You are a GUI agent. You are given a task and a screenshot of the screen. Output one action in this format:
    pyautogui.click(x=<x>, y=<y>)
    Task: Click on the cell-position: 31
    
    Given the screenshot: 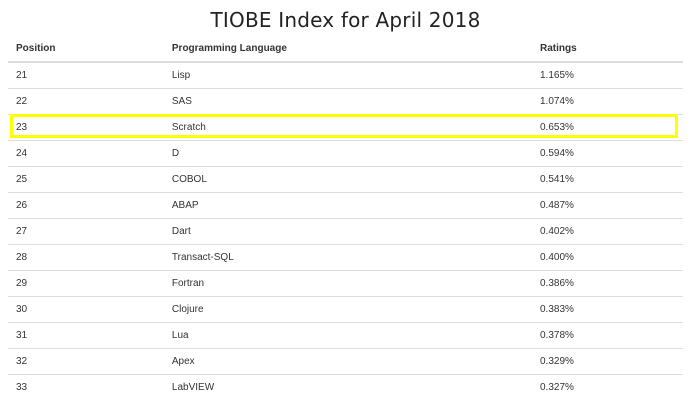 What is the action you would take?
    pyautogui.click(x=86, y=335)
    